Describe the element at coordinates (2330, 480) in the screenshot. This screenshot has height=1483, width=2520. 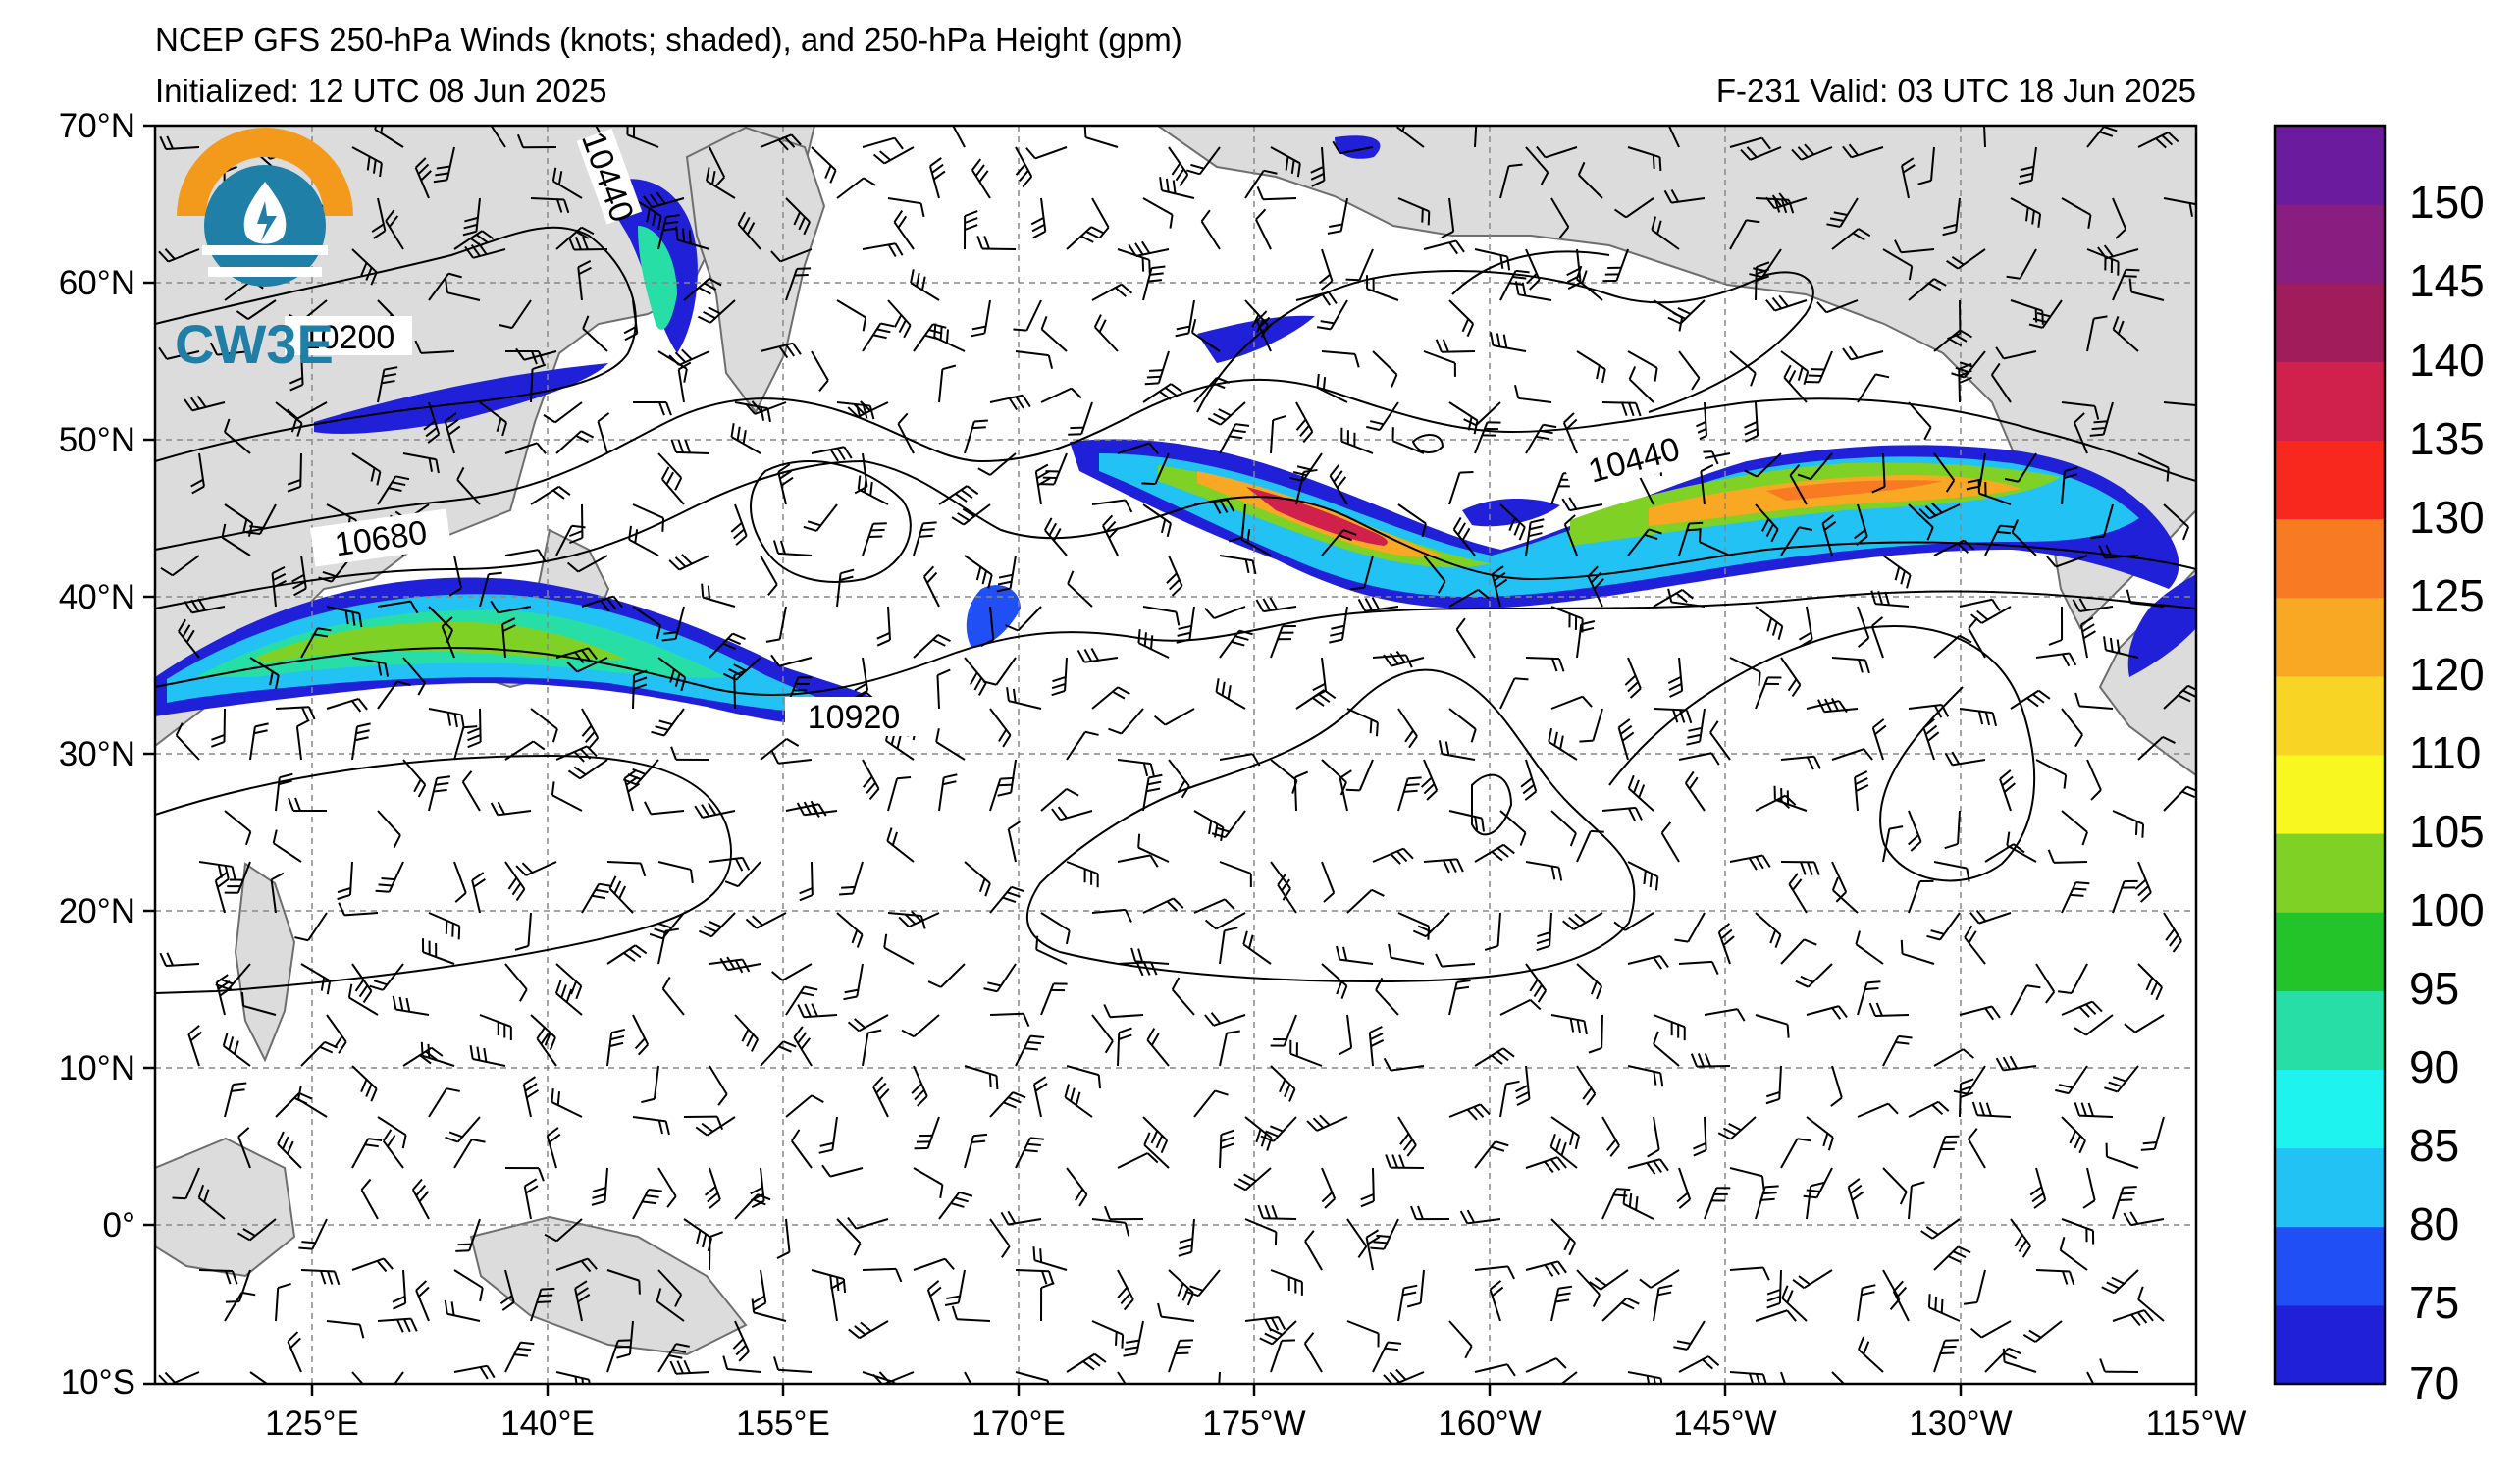
I see `colorbar-block` at that location.